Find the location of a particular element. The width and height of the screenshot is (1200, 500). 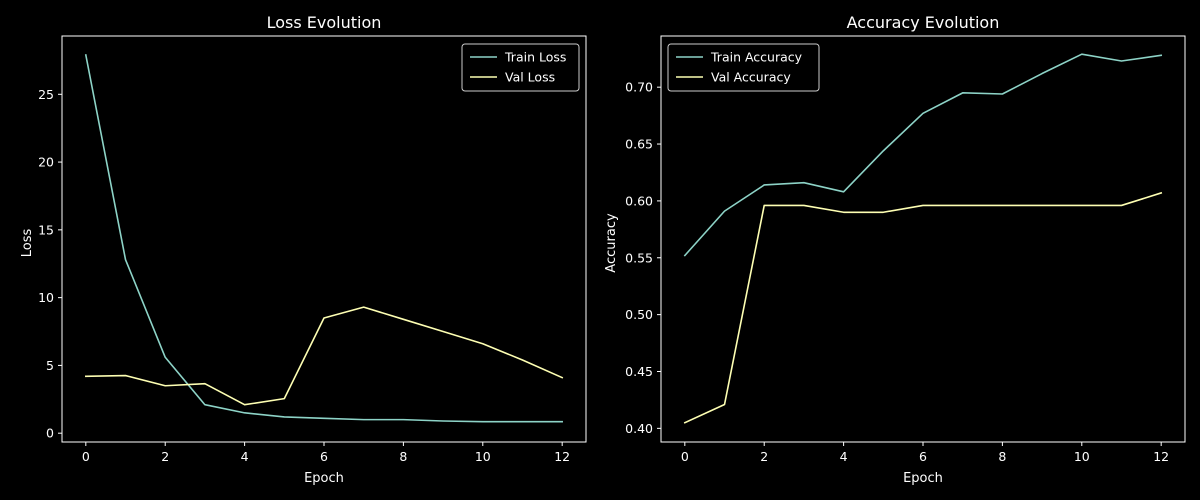

legend: Train Loss Val Loss is located at coordinates (520, 67).